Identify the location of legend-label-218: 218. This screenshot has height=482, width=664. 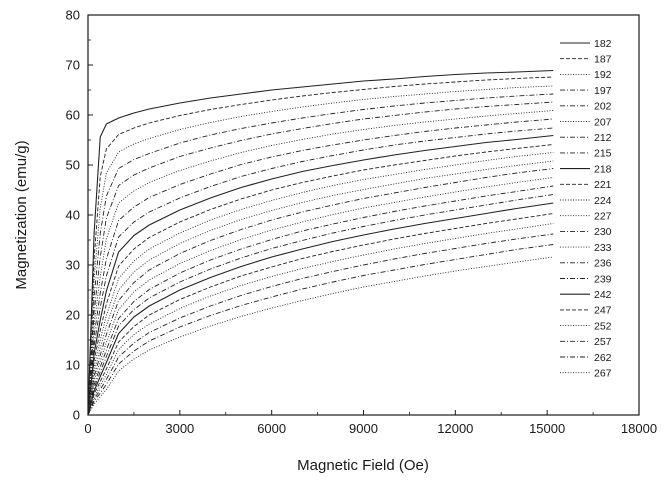
(603, 169).